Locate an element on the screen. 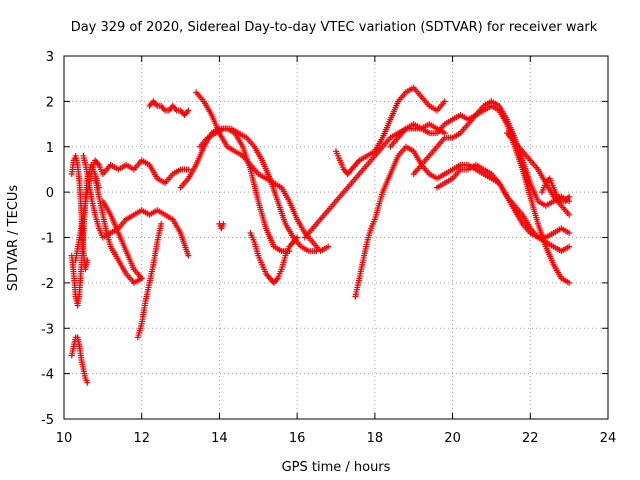 This screenshot has height=480, width=640. series-arc-h is located at coordinates (149, 280).